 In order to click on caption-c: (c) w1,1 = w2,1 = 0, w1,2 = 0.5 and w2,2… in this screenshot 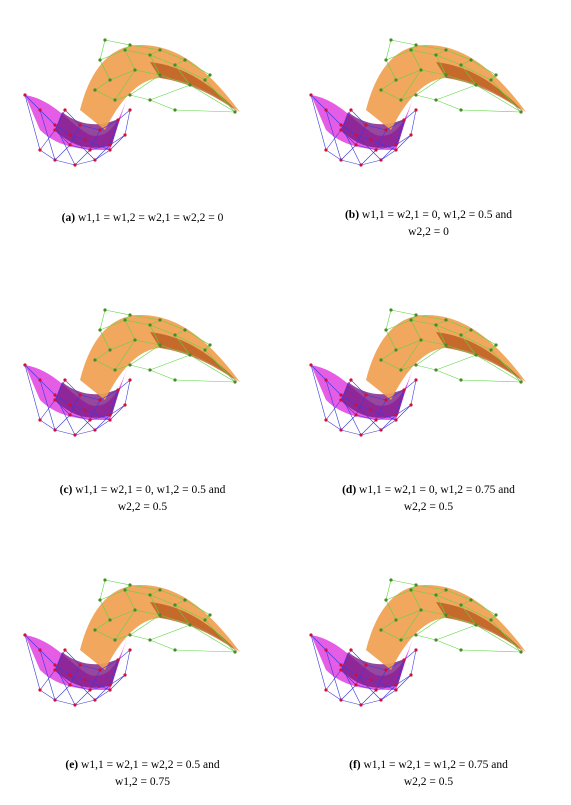, I will do `click(142, 499)`.